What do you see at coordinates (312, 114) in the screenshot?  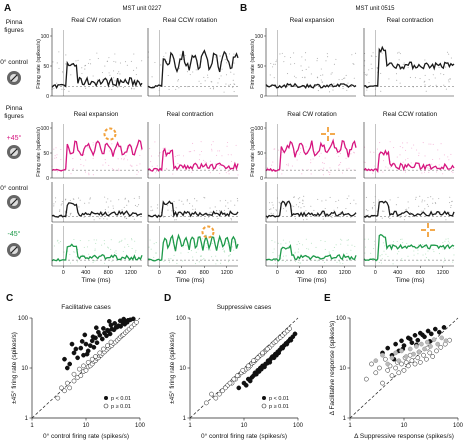 I see `row-title: Real CW rotation` at bounding box center [312, 114].